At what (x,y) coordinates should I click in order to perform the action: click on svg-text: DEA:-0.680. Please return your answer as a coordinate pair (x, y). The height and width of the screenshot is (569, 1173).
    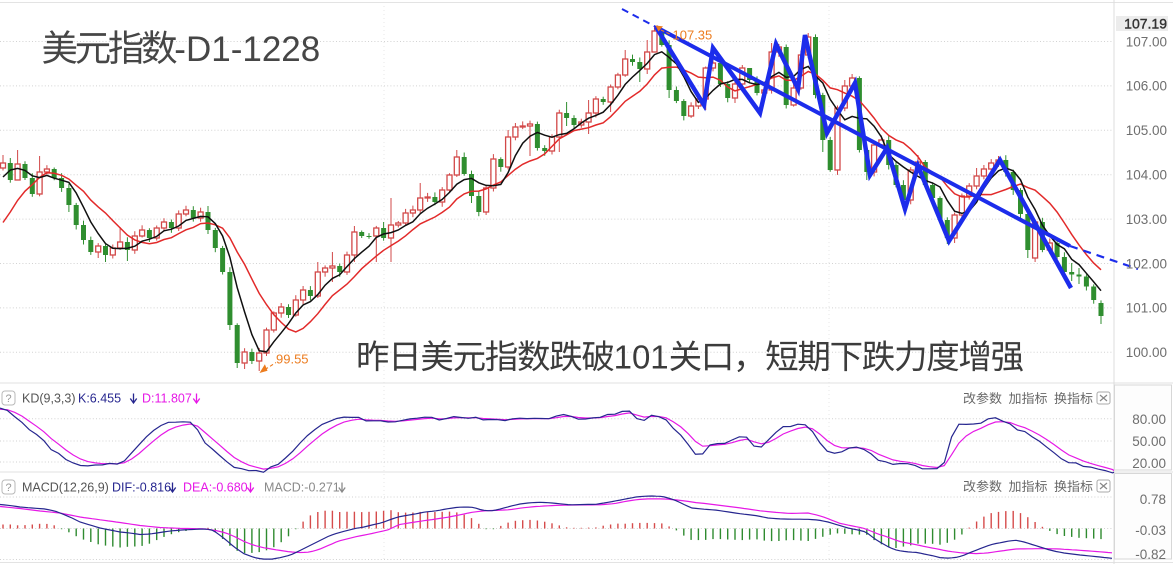
    Looking at the image, I should click on (215, 488).